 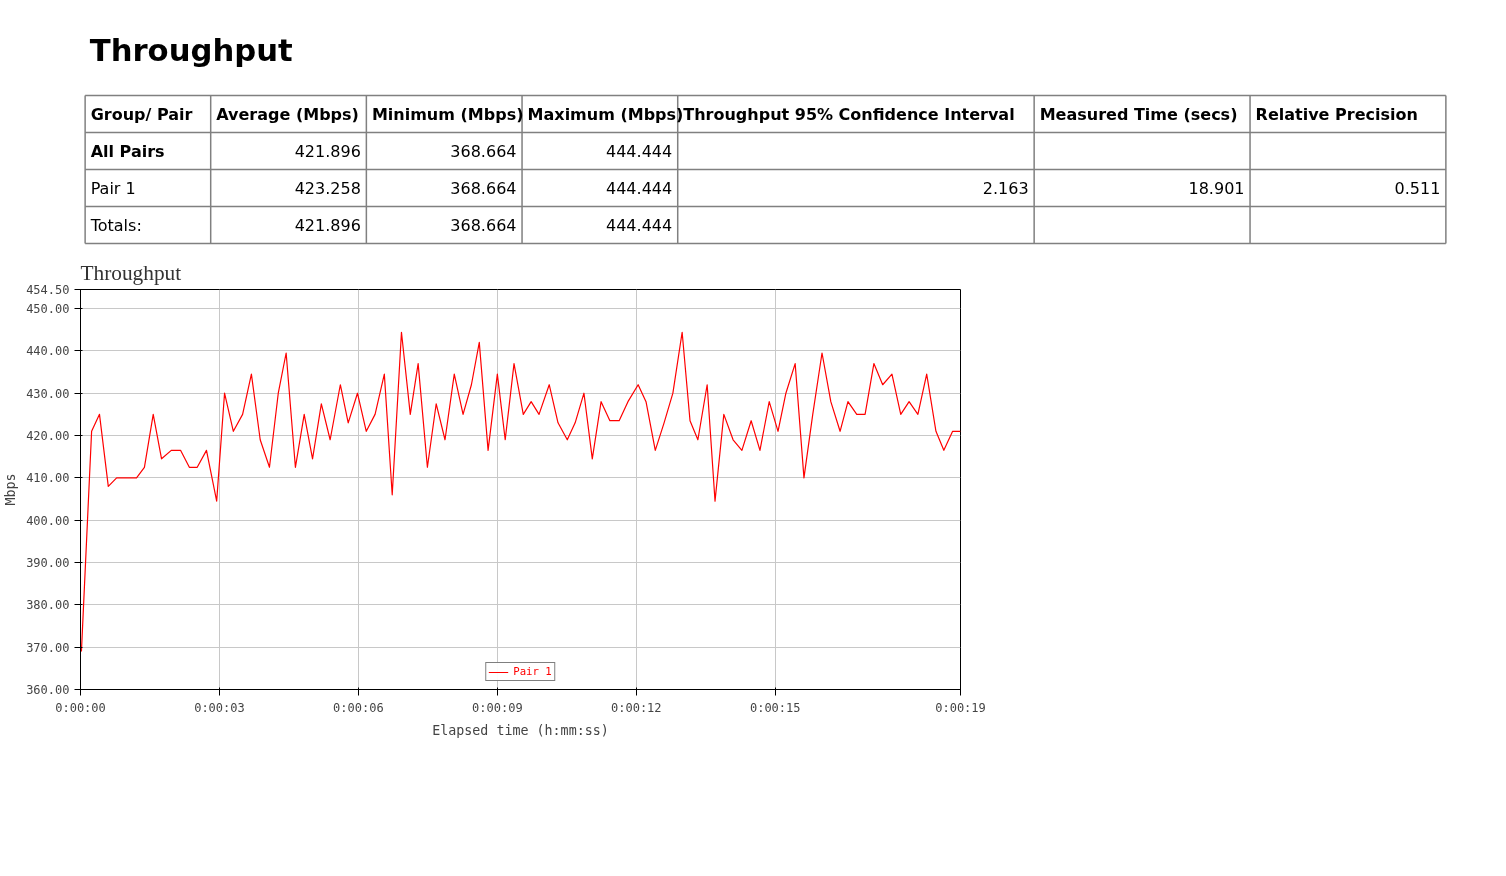 I want to click on x-tick-label: 0:00:03, so click(x=219, y=707).